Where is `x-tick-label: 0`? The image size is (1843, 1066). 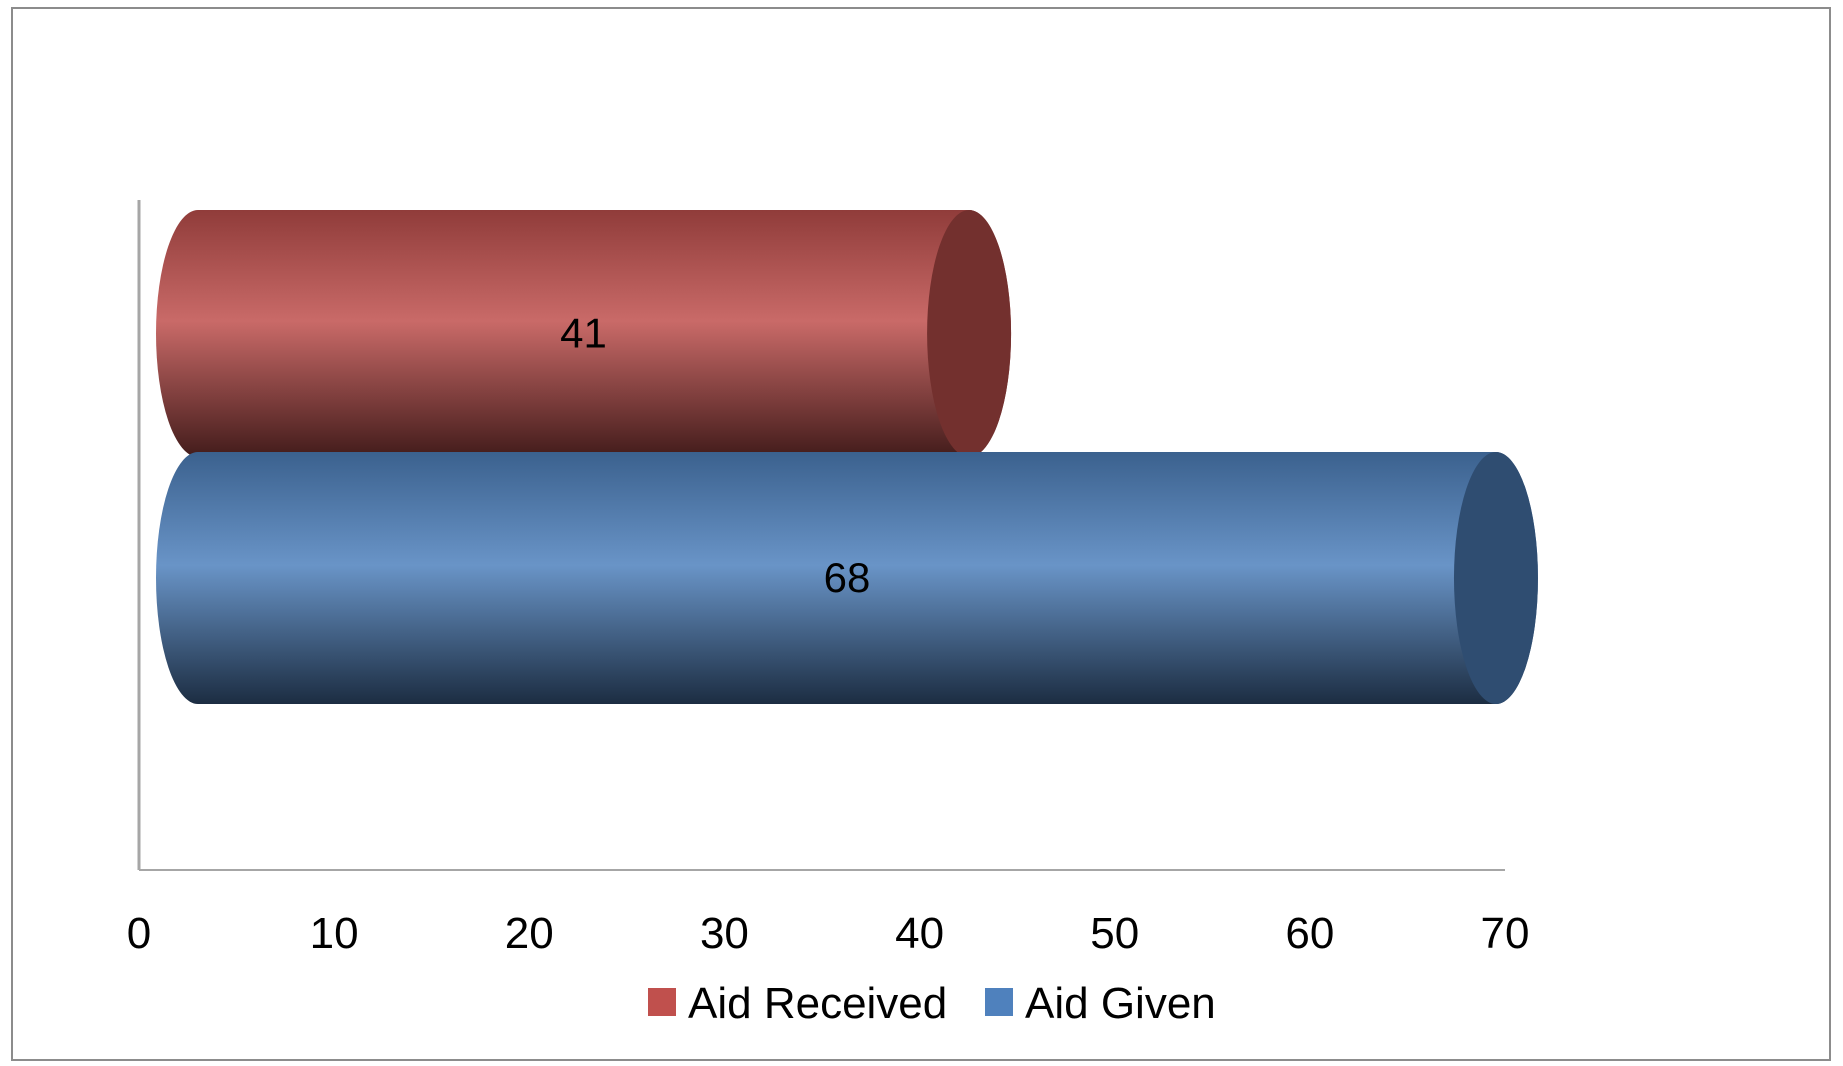 x-tick-label: 0 is located at coordinates (139, 933).